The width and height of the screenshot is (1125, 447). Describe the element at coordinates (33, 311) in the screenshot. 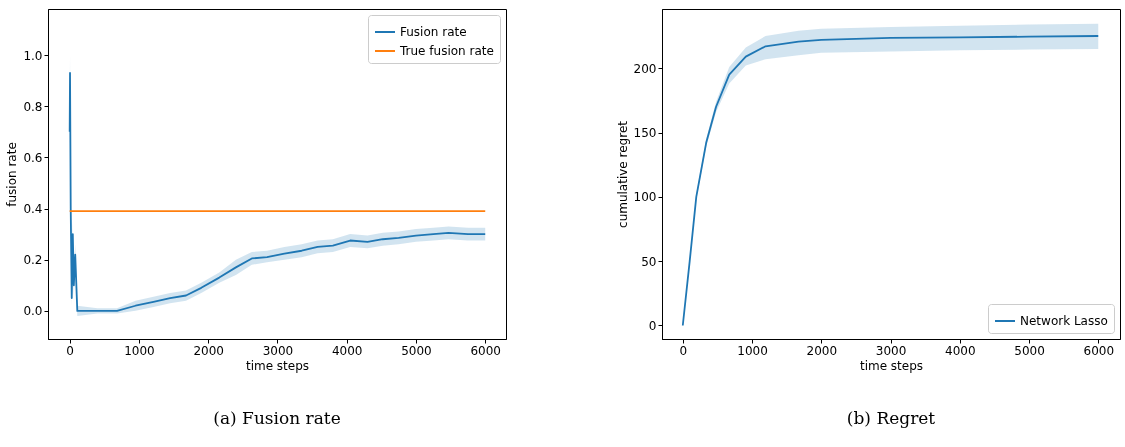

I see `y-tick-label: 0.0` at that location.